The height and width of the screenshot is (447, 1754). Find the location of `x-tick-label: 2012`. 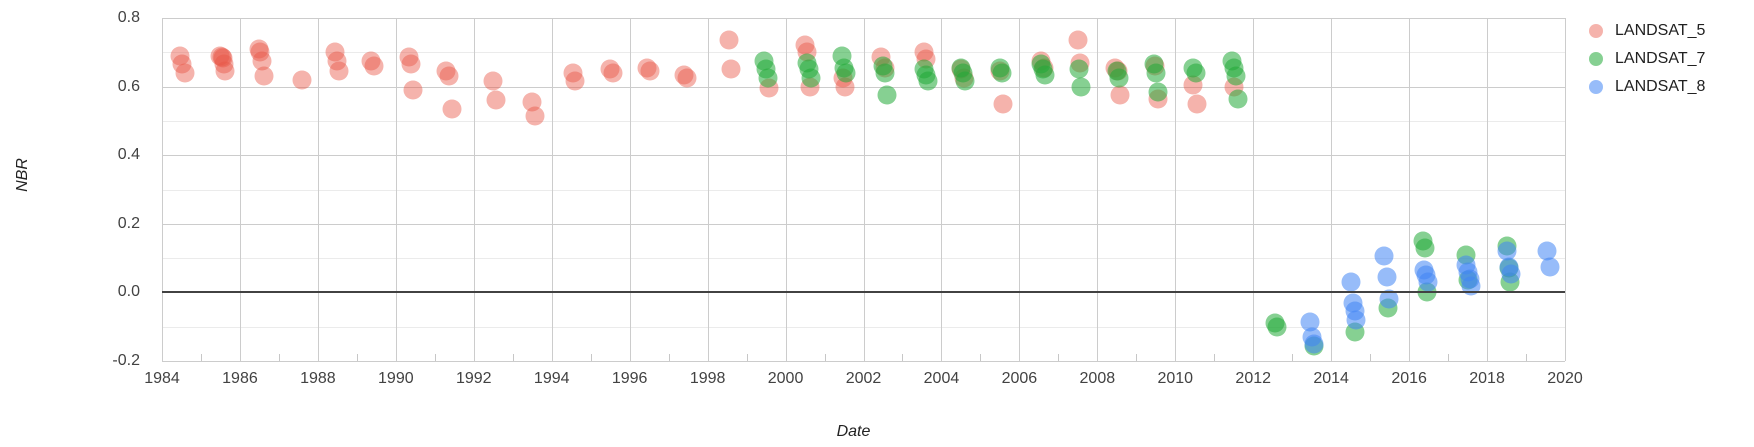

x-tick-label: 2012 is located at coordinates (1253, 378).